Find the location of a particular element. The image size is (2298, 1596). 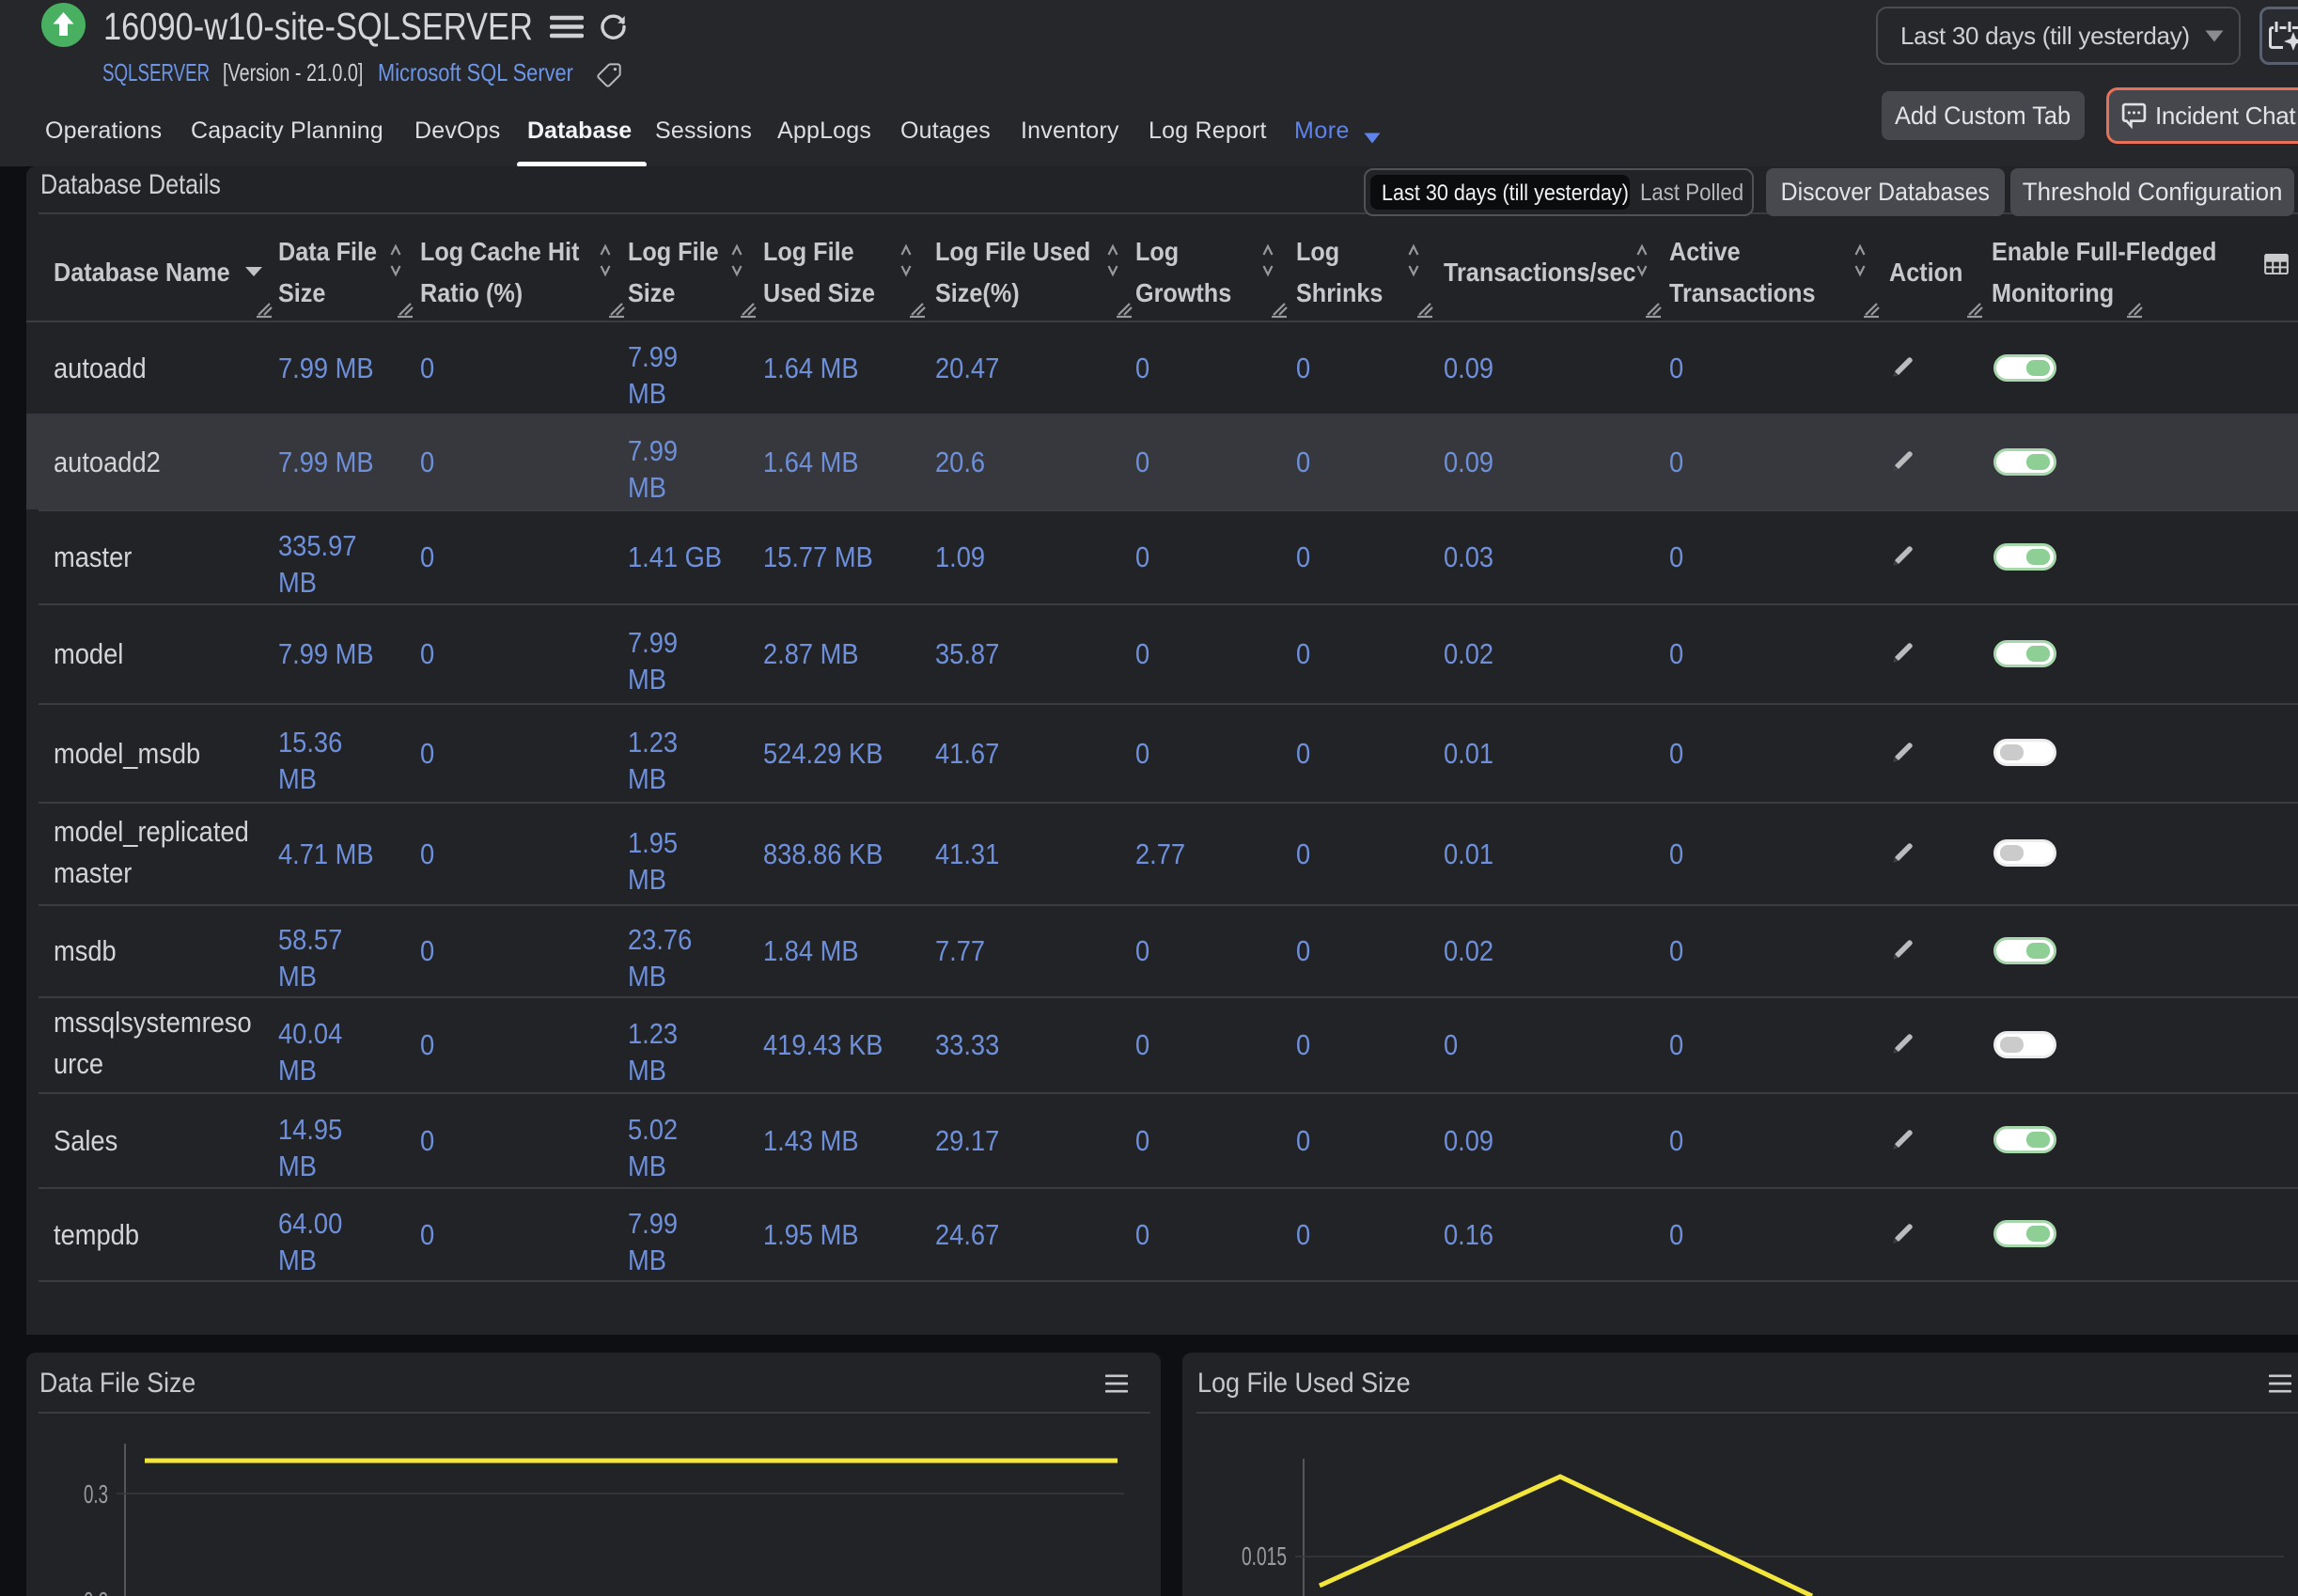

svg-text: 0.3 is located at coordinates (96, 1494).